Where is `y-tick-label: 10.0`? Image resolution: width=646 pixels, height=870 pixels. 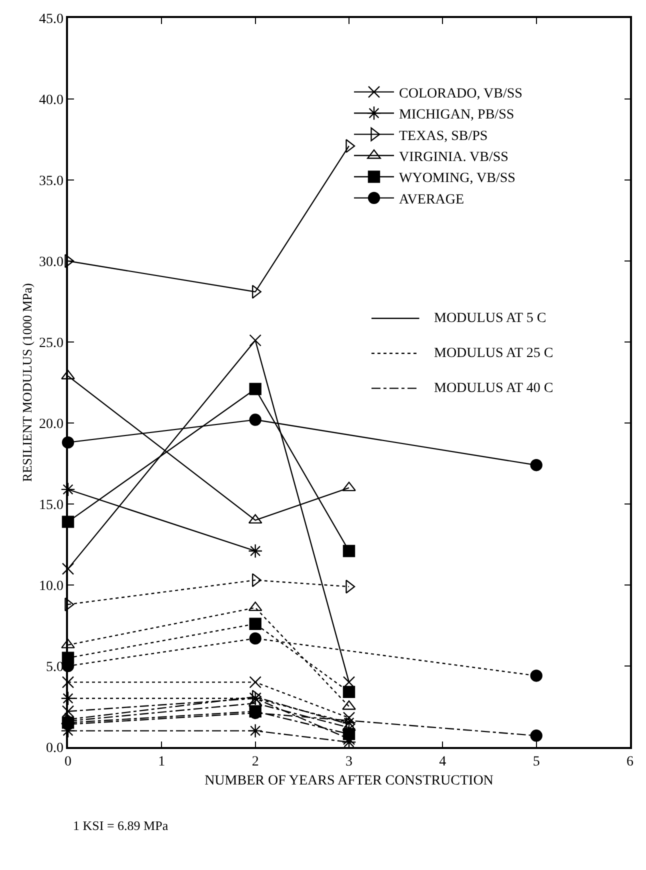 y-tick-label: 10.0 is located at coordinates (51, 586).